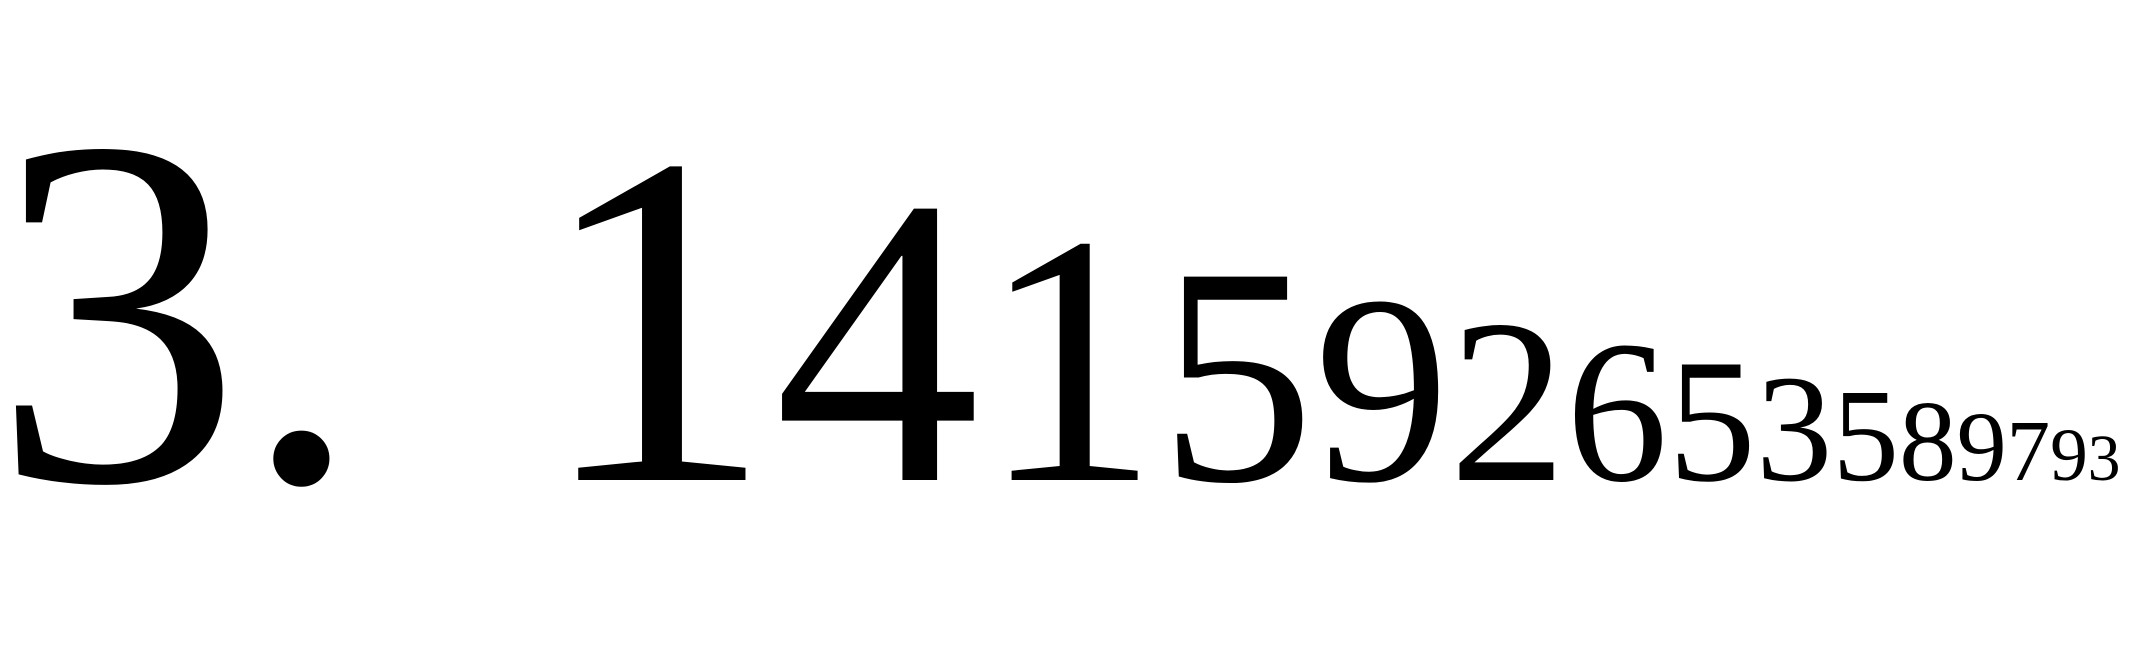  Describe the element at coordinates (1617, 411) in the screenshot. I see `pi-digit: 6` at that location.